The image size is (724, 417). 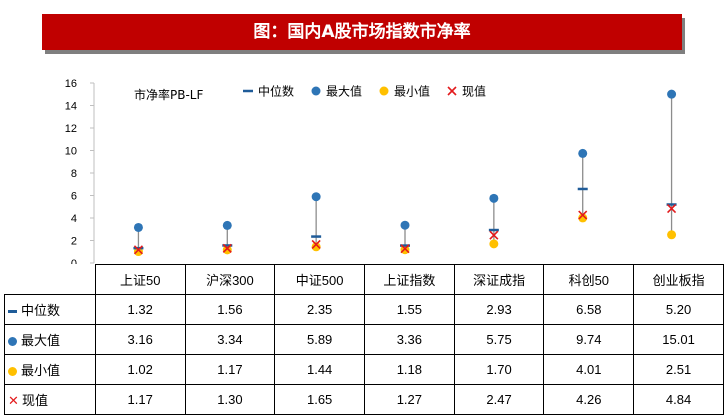 I want to click on category-label: 上证50, so click(x=140, y=279).